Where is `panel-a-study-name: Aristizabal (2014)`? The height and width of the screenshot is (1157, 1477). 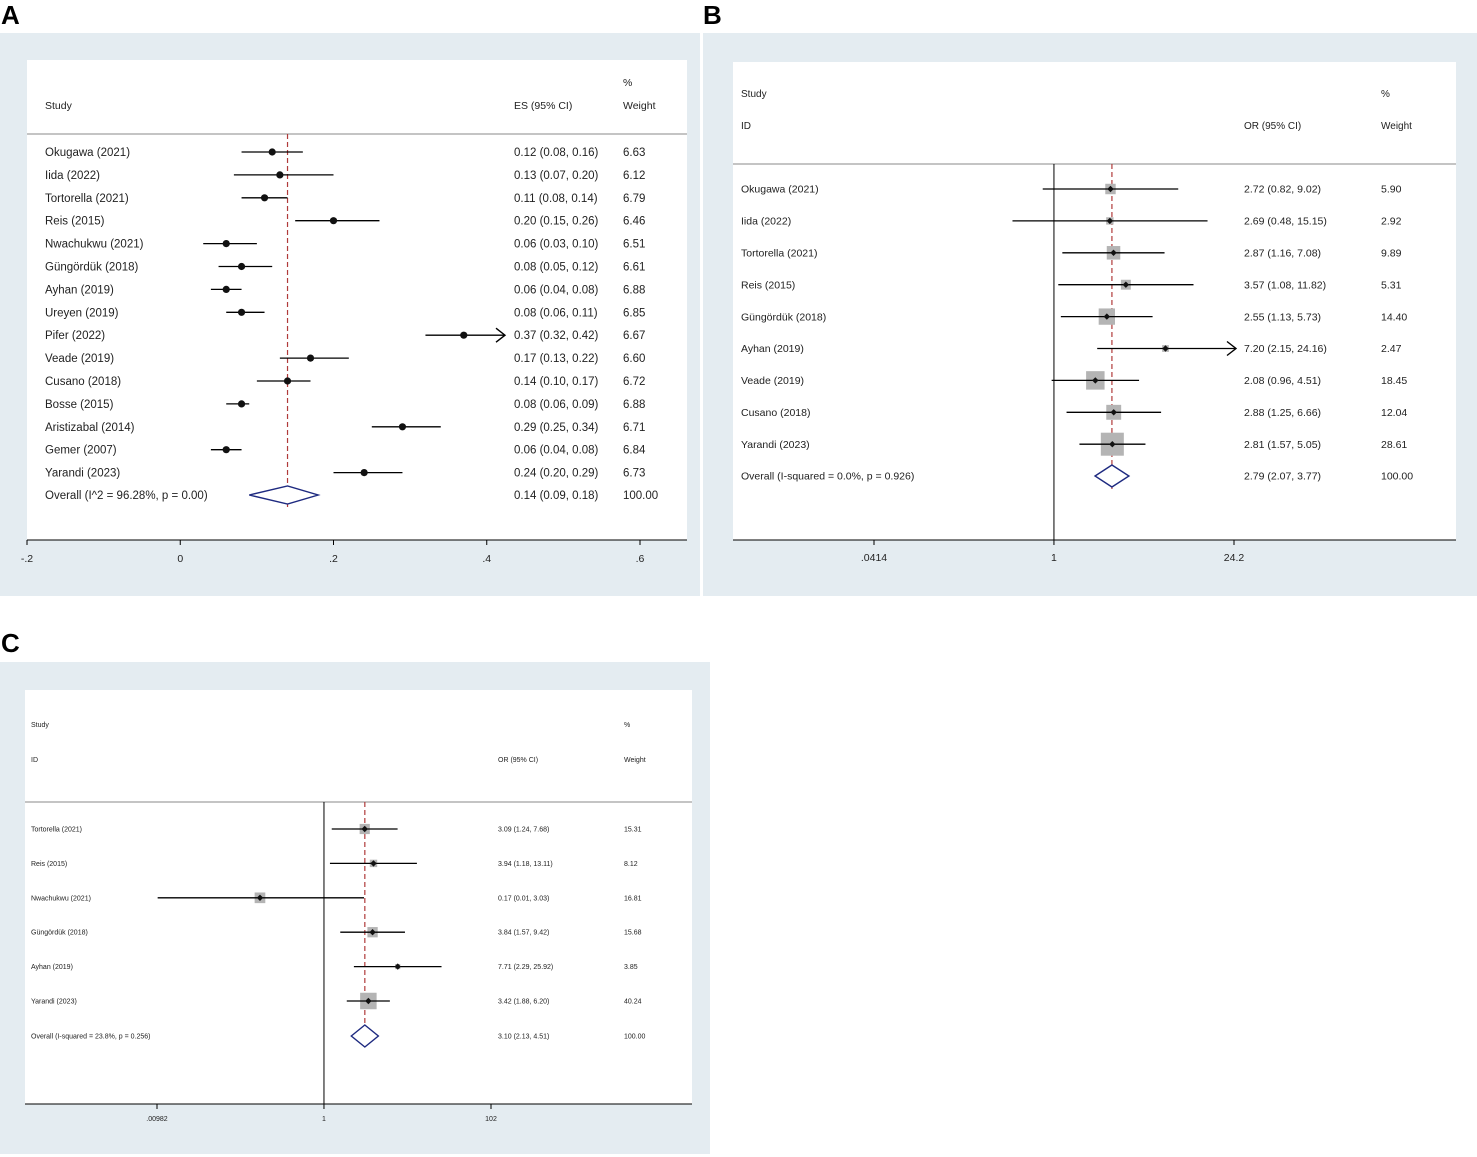
panel-a-study-name: Aristizabal (2014) is located at coordinates (90, 428).